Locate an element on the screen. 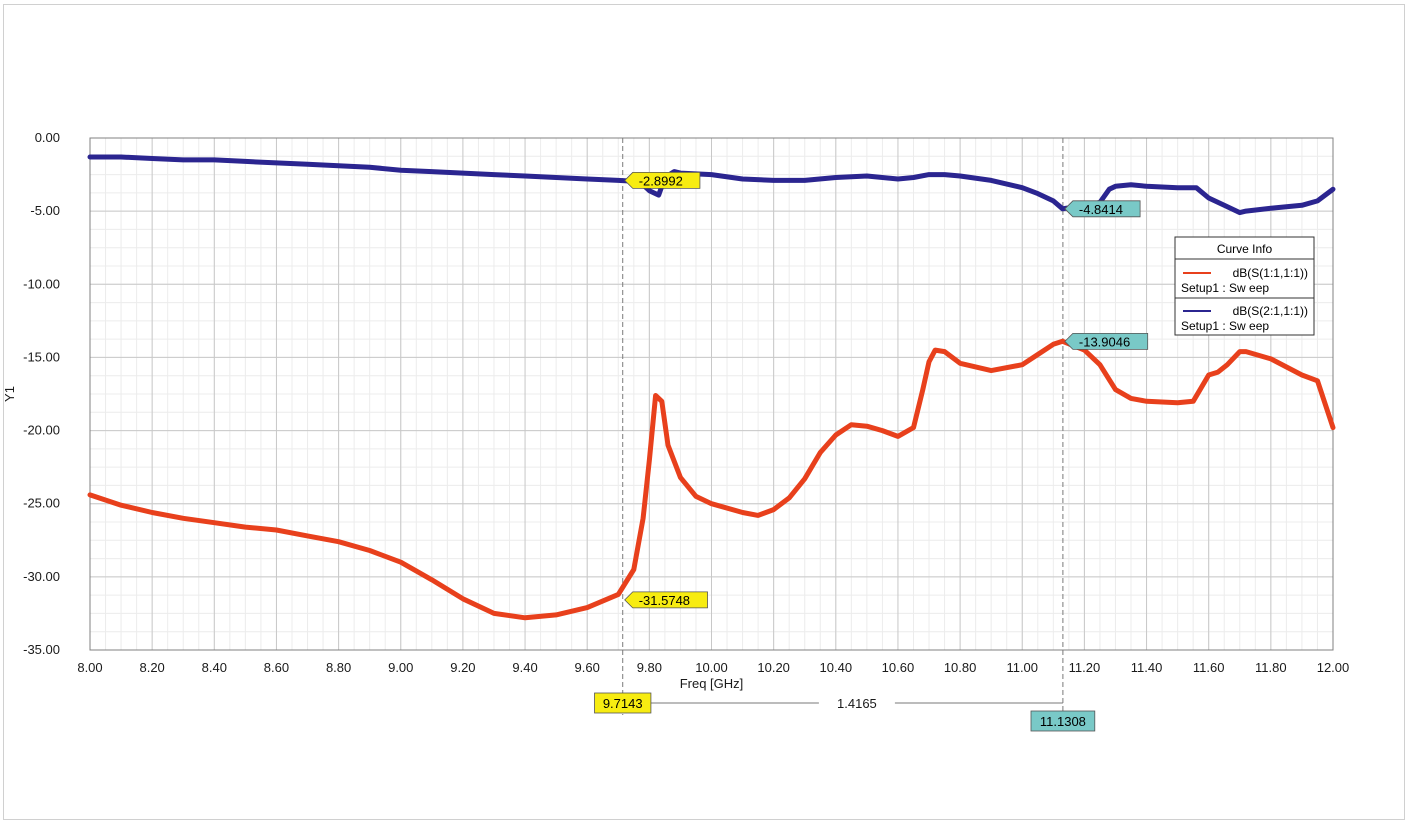  marker-flag: -2.8992 is located at coordinates (662, 180).